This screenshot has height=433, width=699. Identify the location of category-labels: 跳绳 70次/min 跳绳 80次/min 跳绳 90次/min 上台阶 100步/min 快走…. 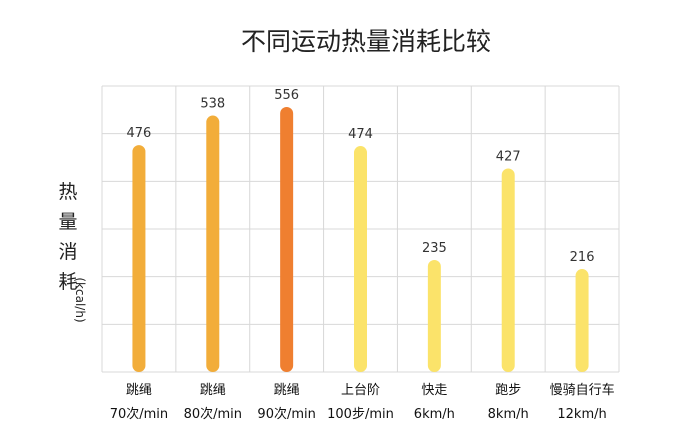
(362, 402).